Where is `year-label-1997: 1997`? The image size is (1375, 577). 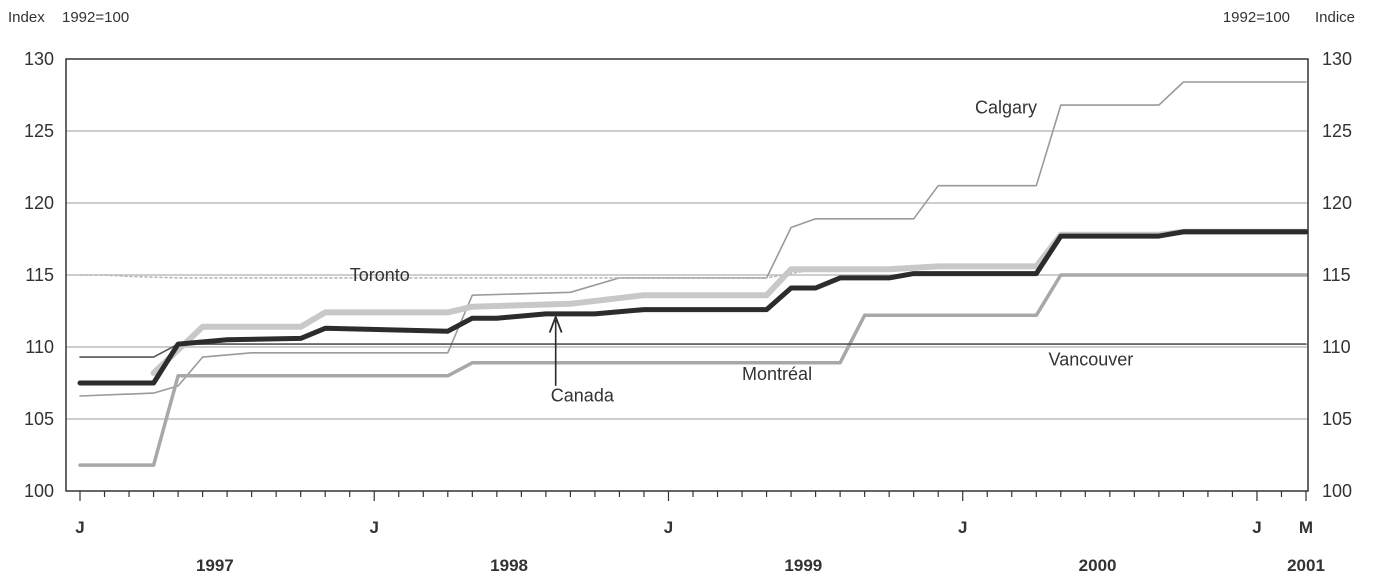 year-label-1997: 1997 is located at coordinates (215, 565).